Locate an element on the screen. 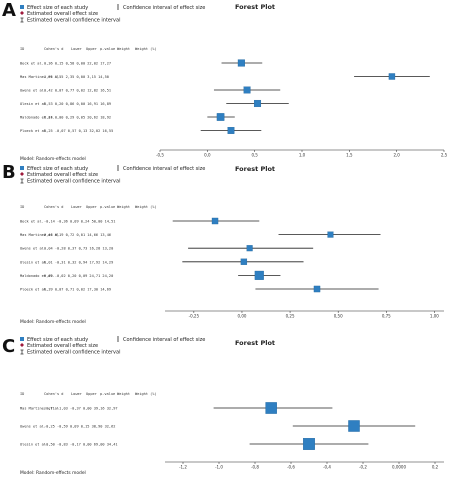  study-values-label: 0,04 -0,28 0,37 0,73 16,28 13,20 is located at coordinates (78, 249).